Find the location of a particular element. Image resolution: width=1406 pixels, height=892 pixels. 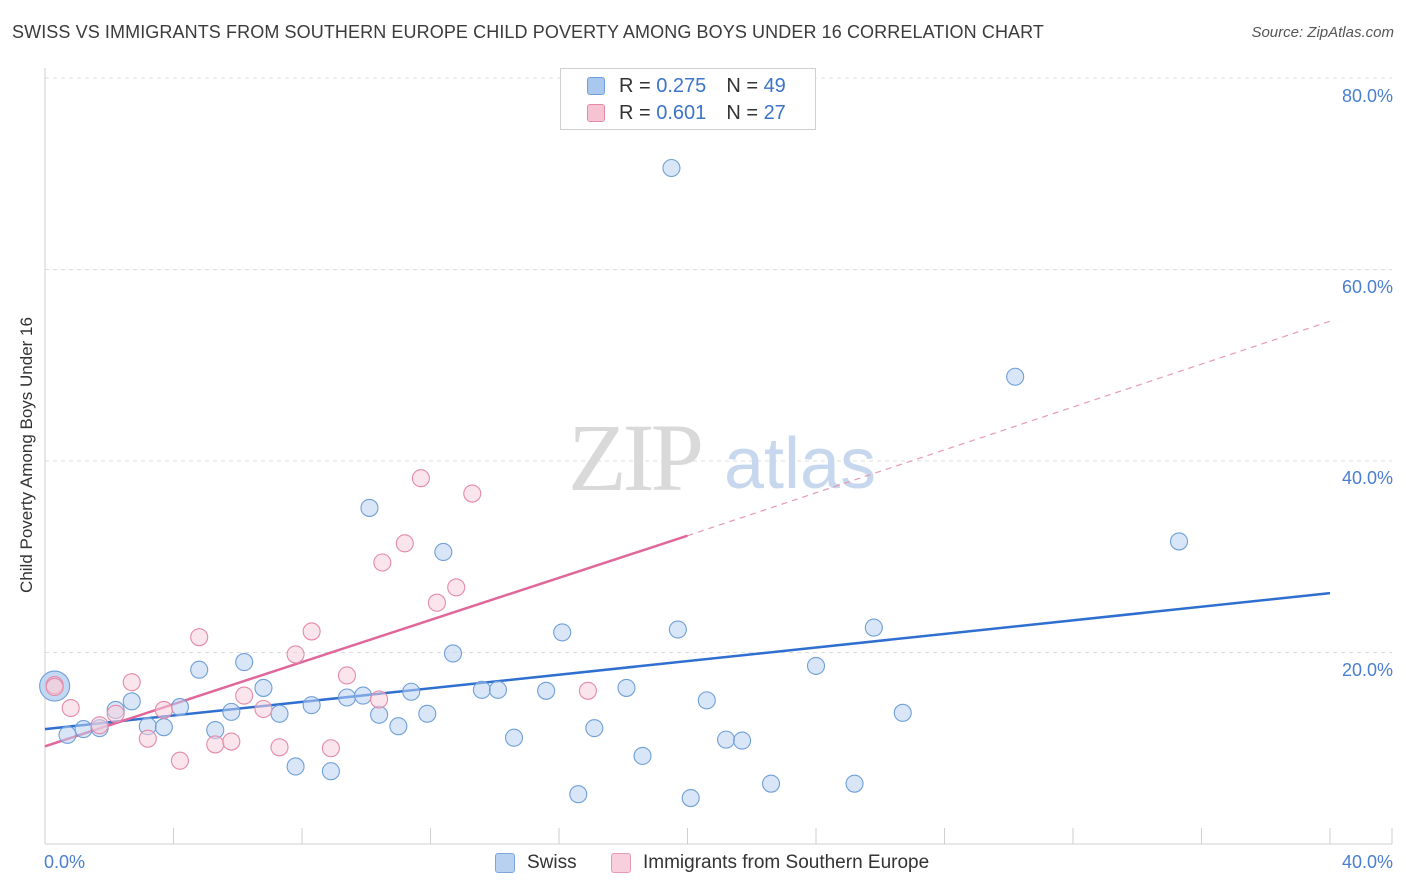

x-tick-min: 0.0% is located at coordinates (65, 862).